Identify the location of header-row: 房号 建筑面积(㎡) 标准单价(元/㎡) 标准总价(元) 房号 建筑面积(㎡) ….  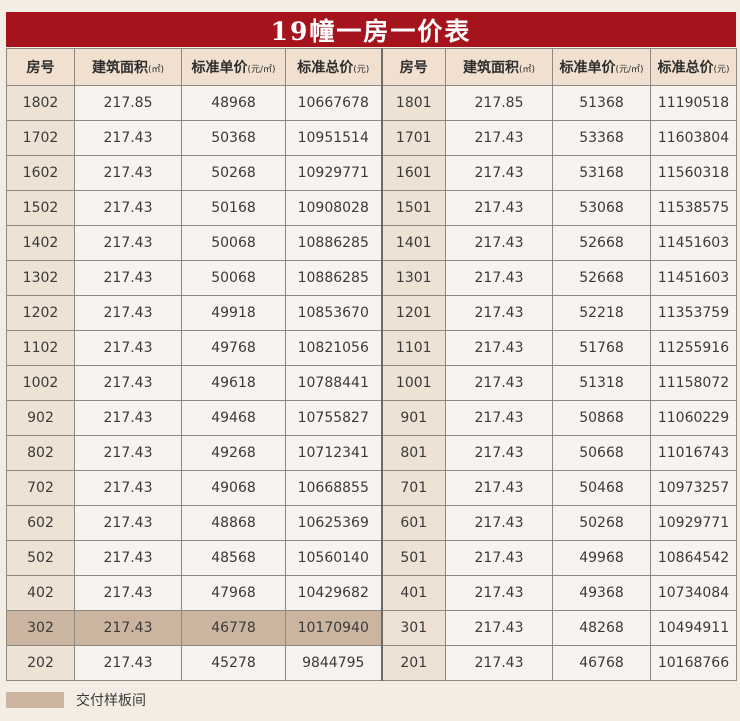
(371, 67).